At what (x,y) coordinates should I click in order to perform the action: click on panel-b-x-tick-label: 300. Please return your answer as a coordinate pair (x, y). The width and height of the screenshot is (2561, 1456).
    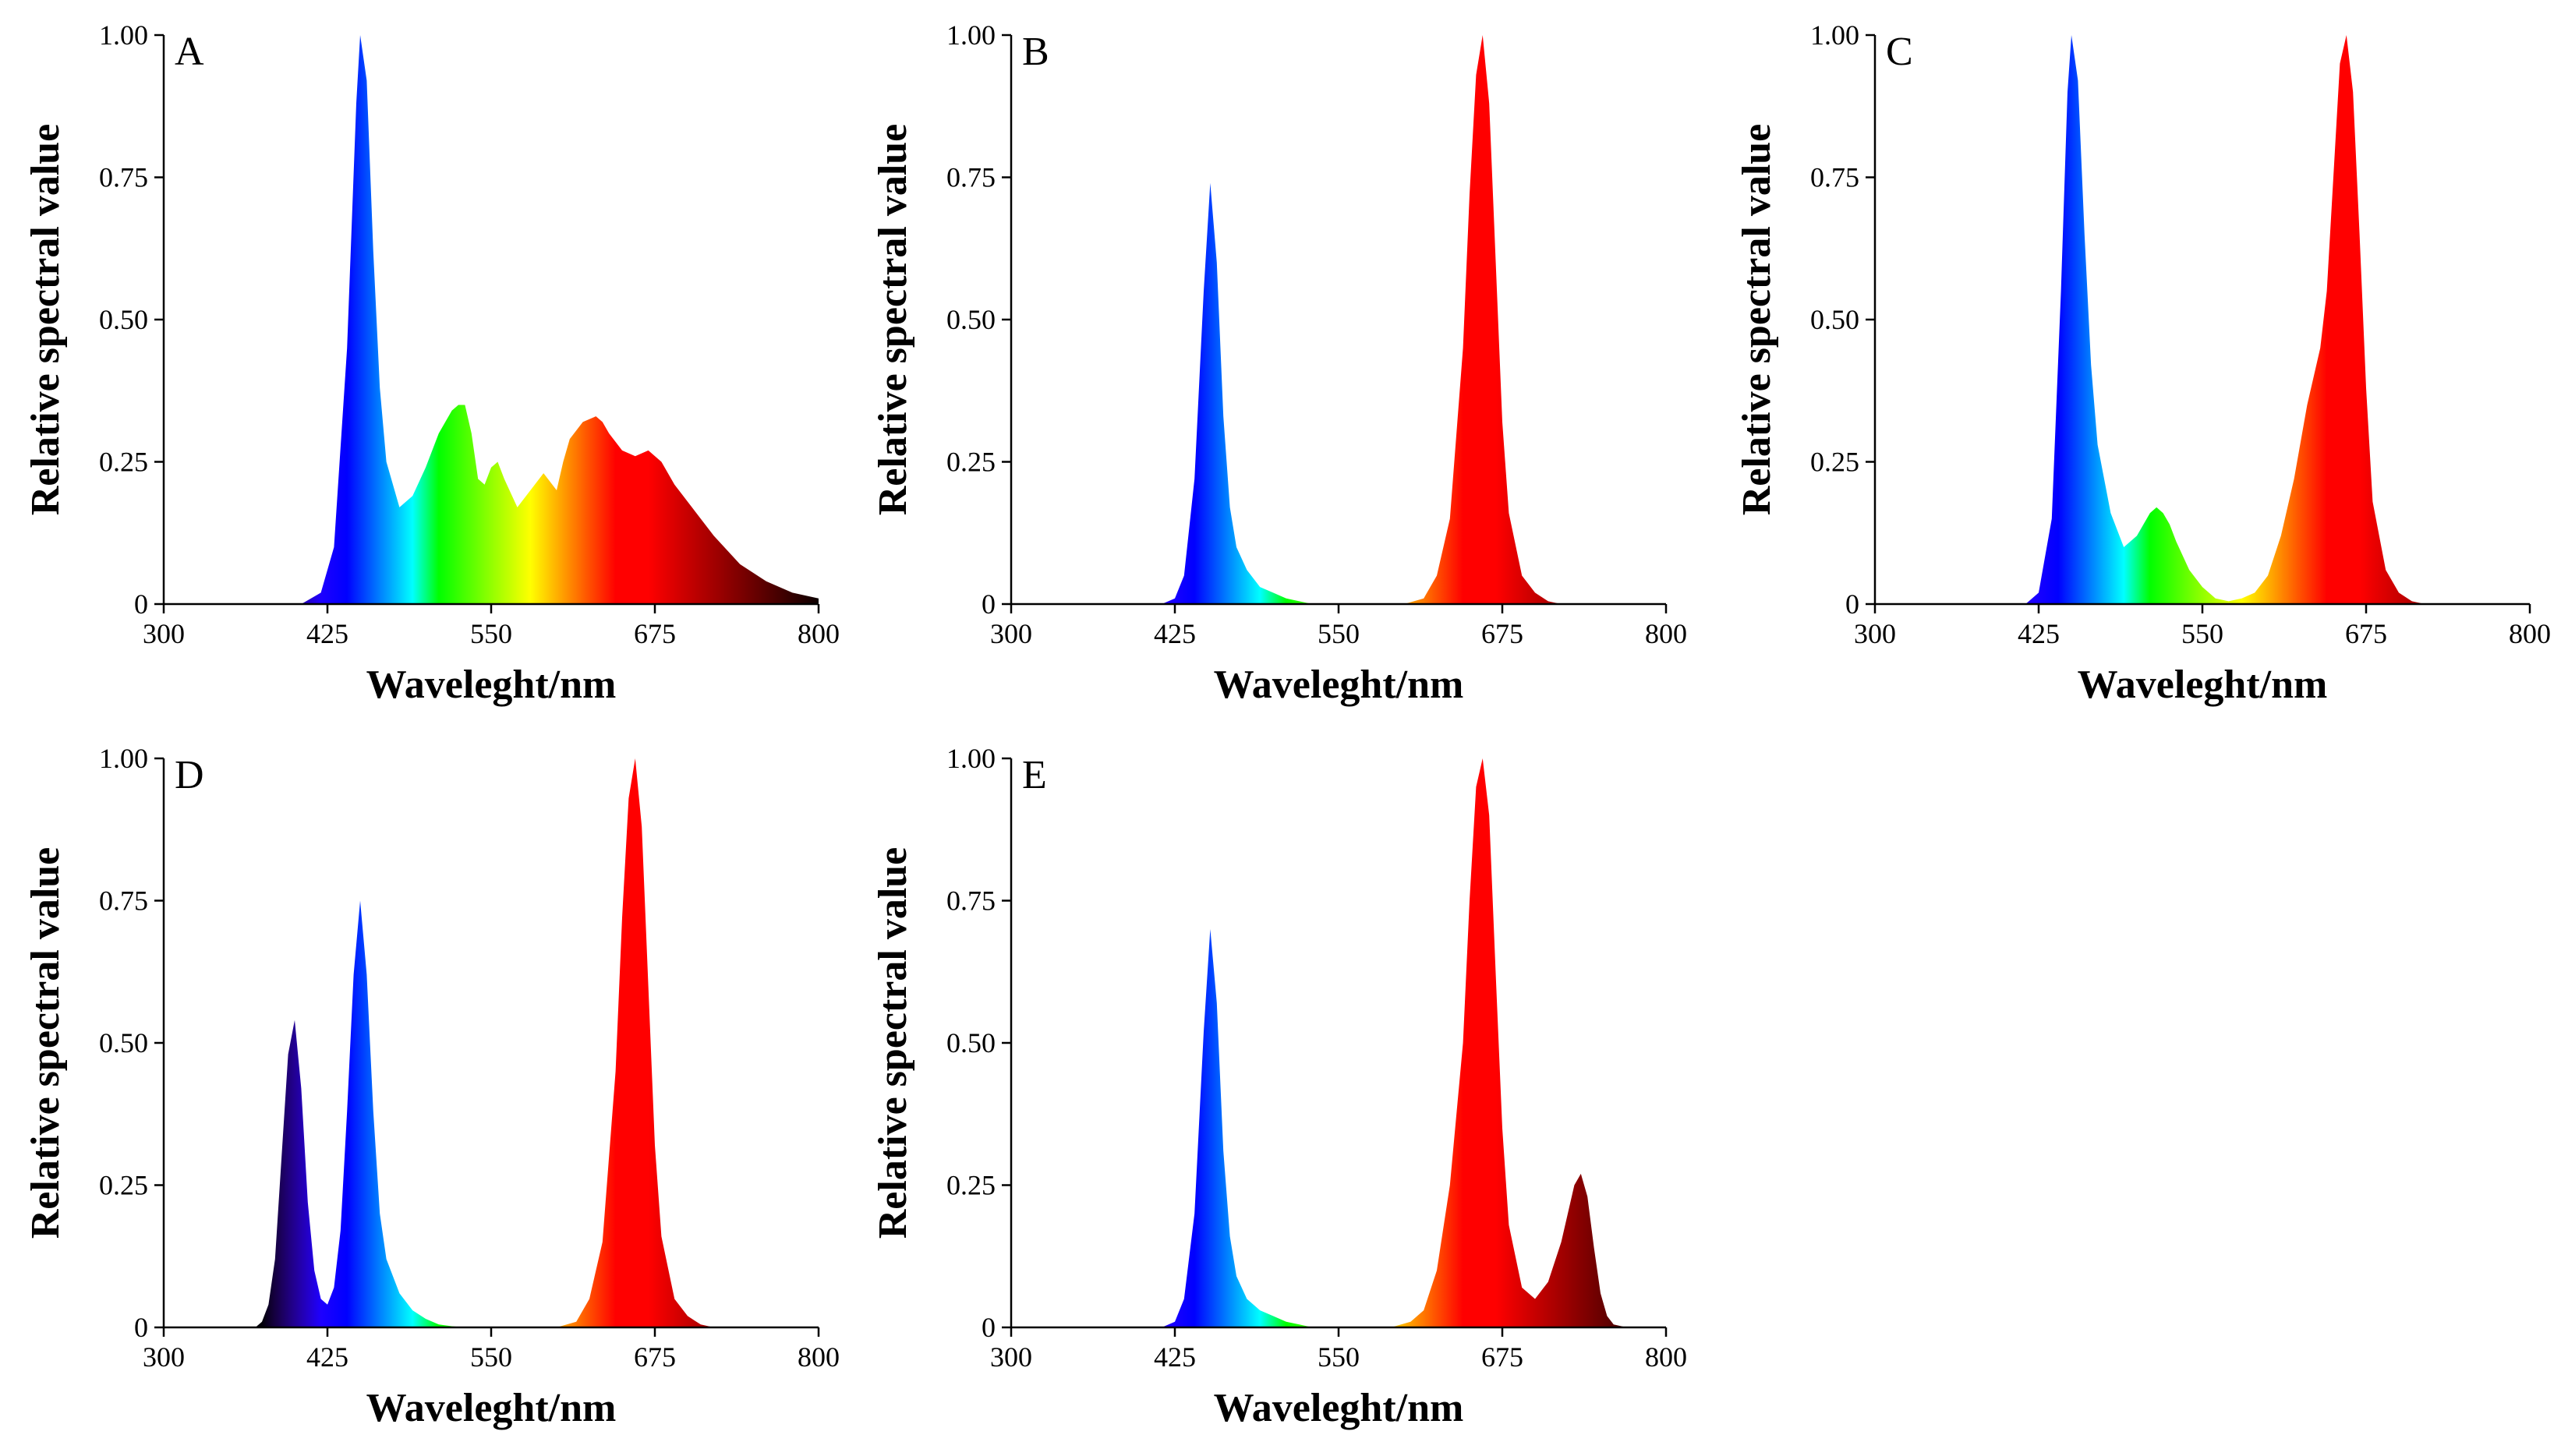
    Looking at the image, I should click on (1011, 634).